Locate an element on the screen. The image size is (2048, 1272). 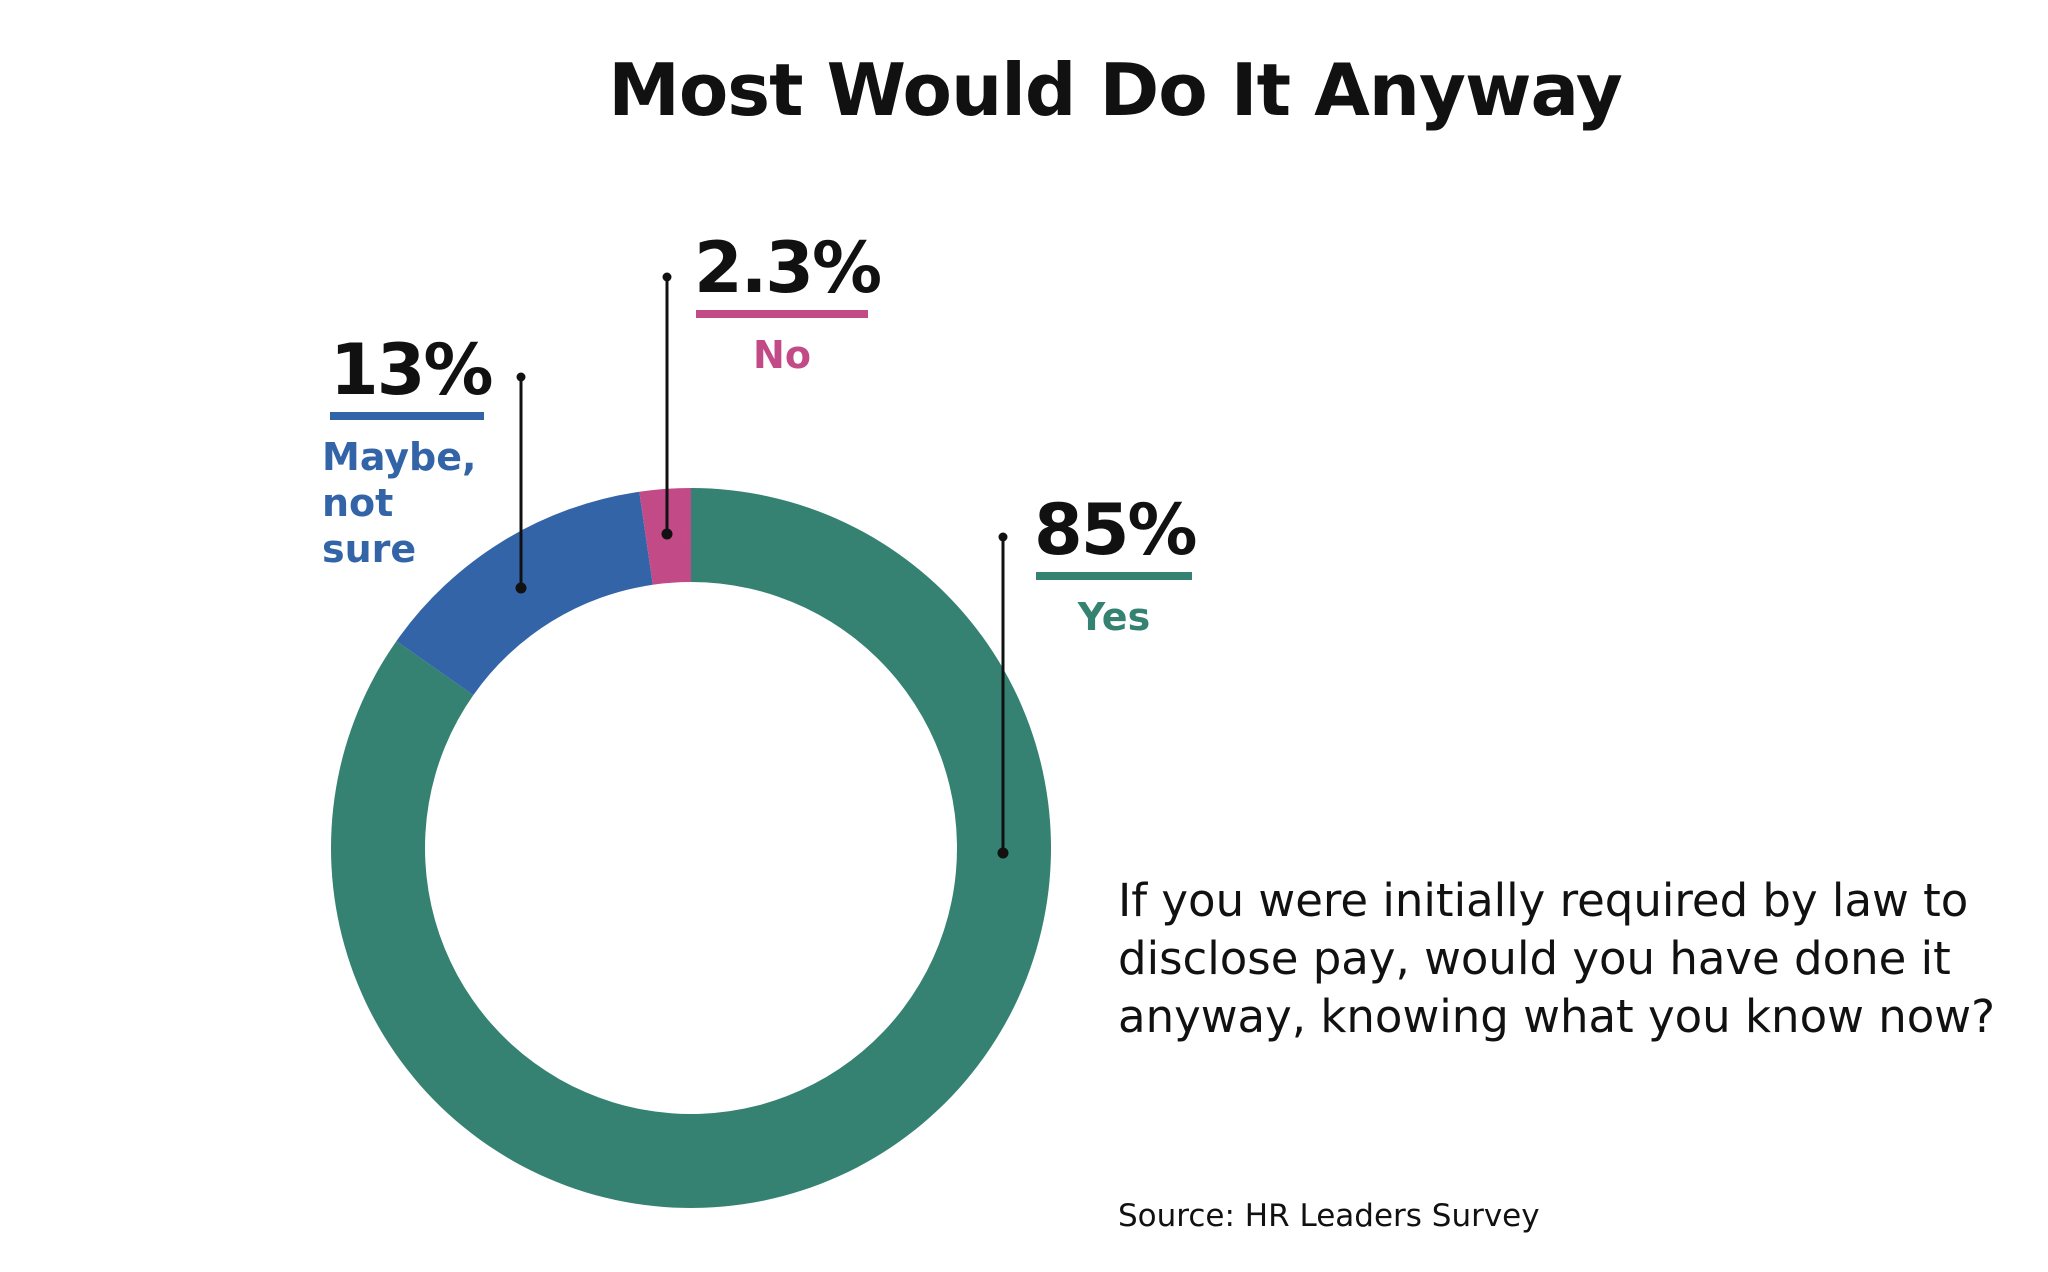
label-yes: 85% Yes is located at coordinates (1116, 564).